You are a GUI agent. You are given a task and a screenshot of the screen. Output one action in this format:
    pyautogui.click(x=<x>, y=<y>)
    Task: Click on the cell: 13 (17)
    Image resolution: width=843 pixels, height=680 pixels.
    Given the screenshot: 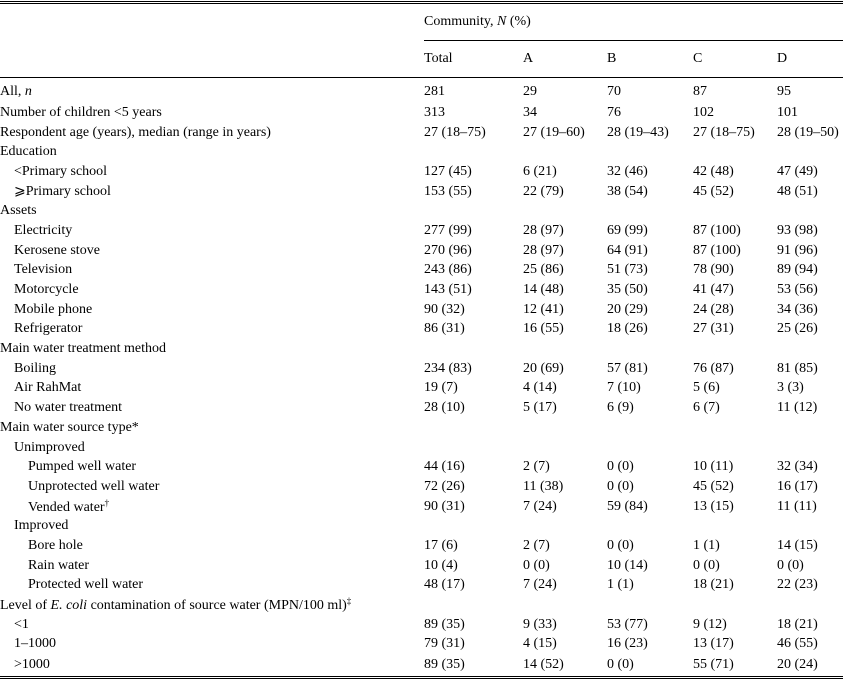 What is the action you would take?
    pyautogui.click(x=735, y=645)
    